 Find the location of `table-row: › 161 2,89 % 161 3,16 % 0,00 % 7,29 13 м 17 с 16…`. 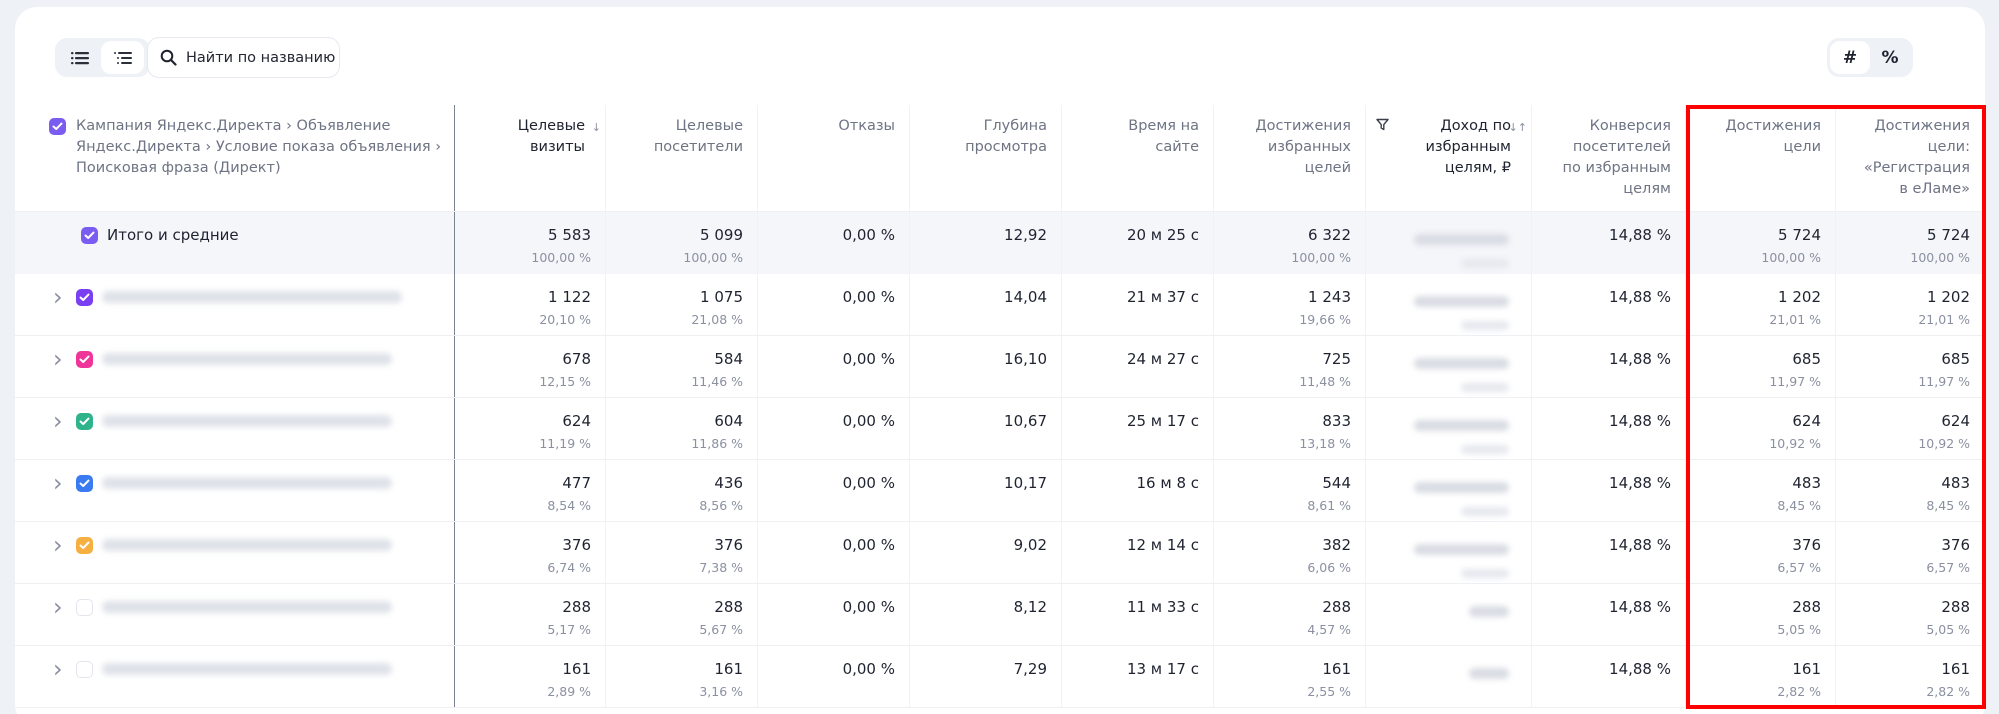

table-row: › 161 2,89 % 161 3,16 % 0,00 % 7,29 13 м 17 с 16… is located at coordinates (1000, 677).